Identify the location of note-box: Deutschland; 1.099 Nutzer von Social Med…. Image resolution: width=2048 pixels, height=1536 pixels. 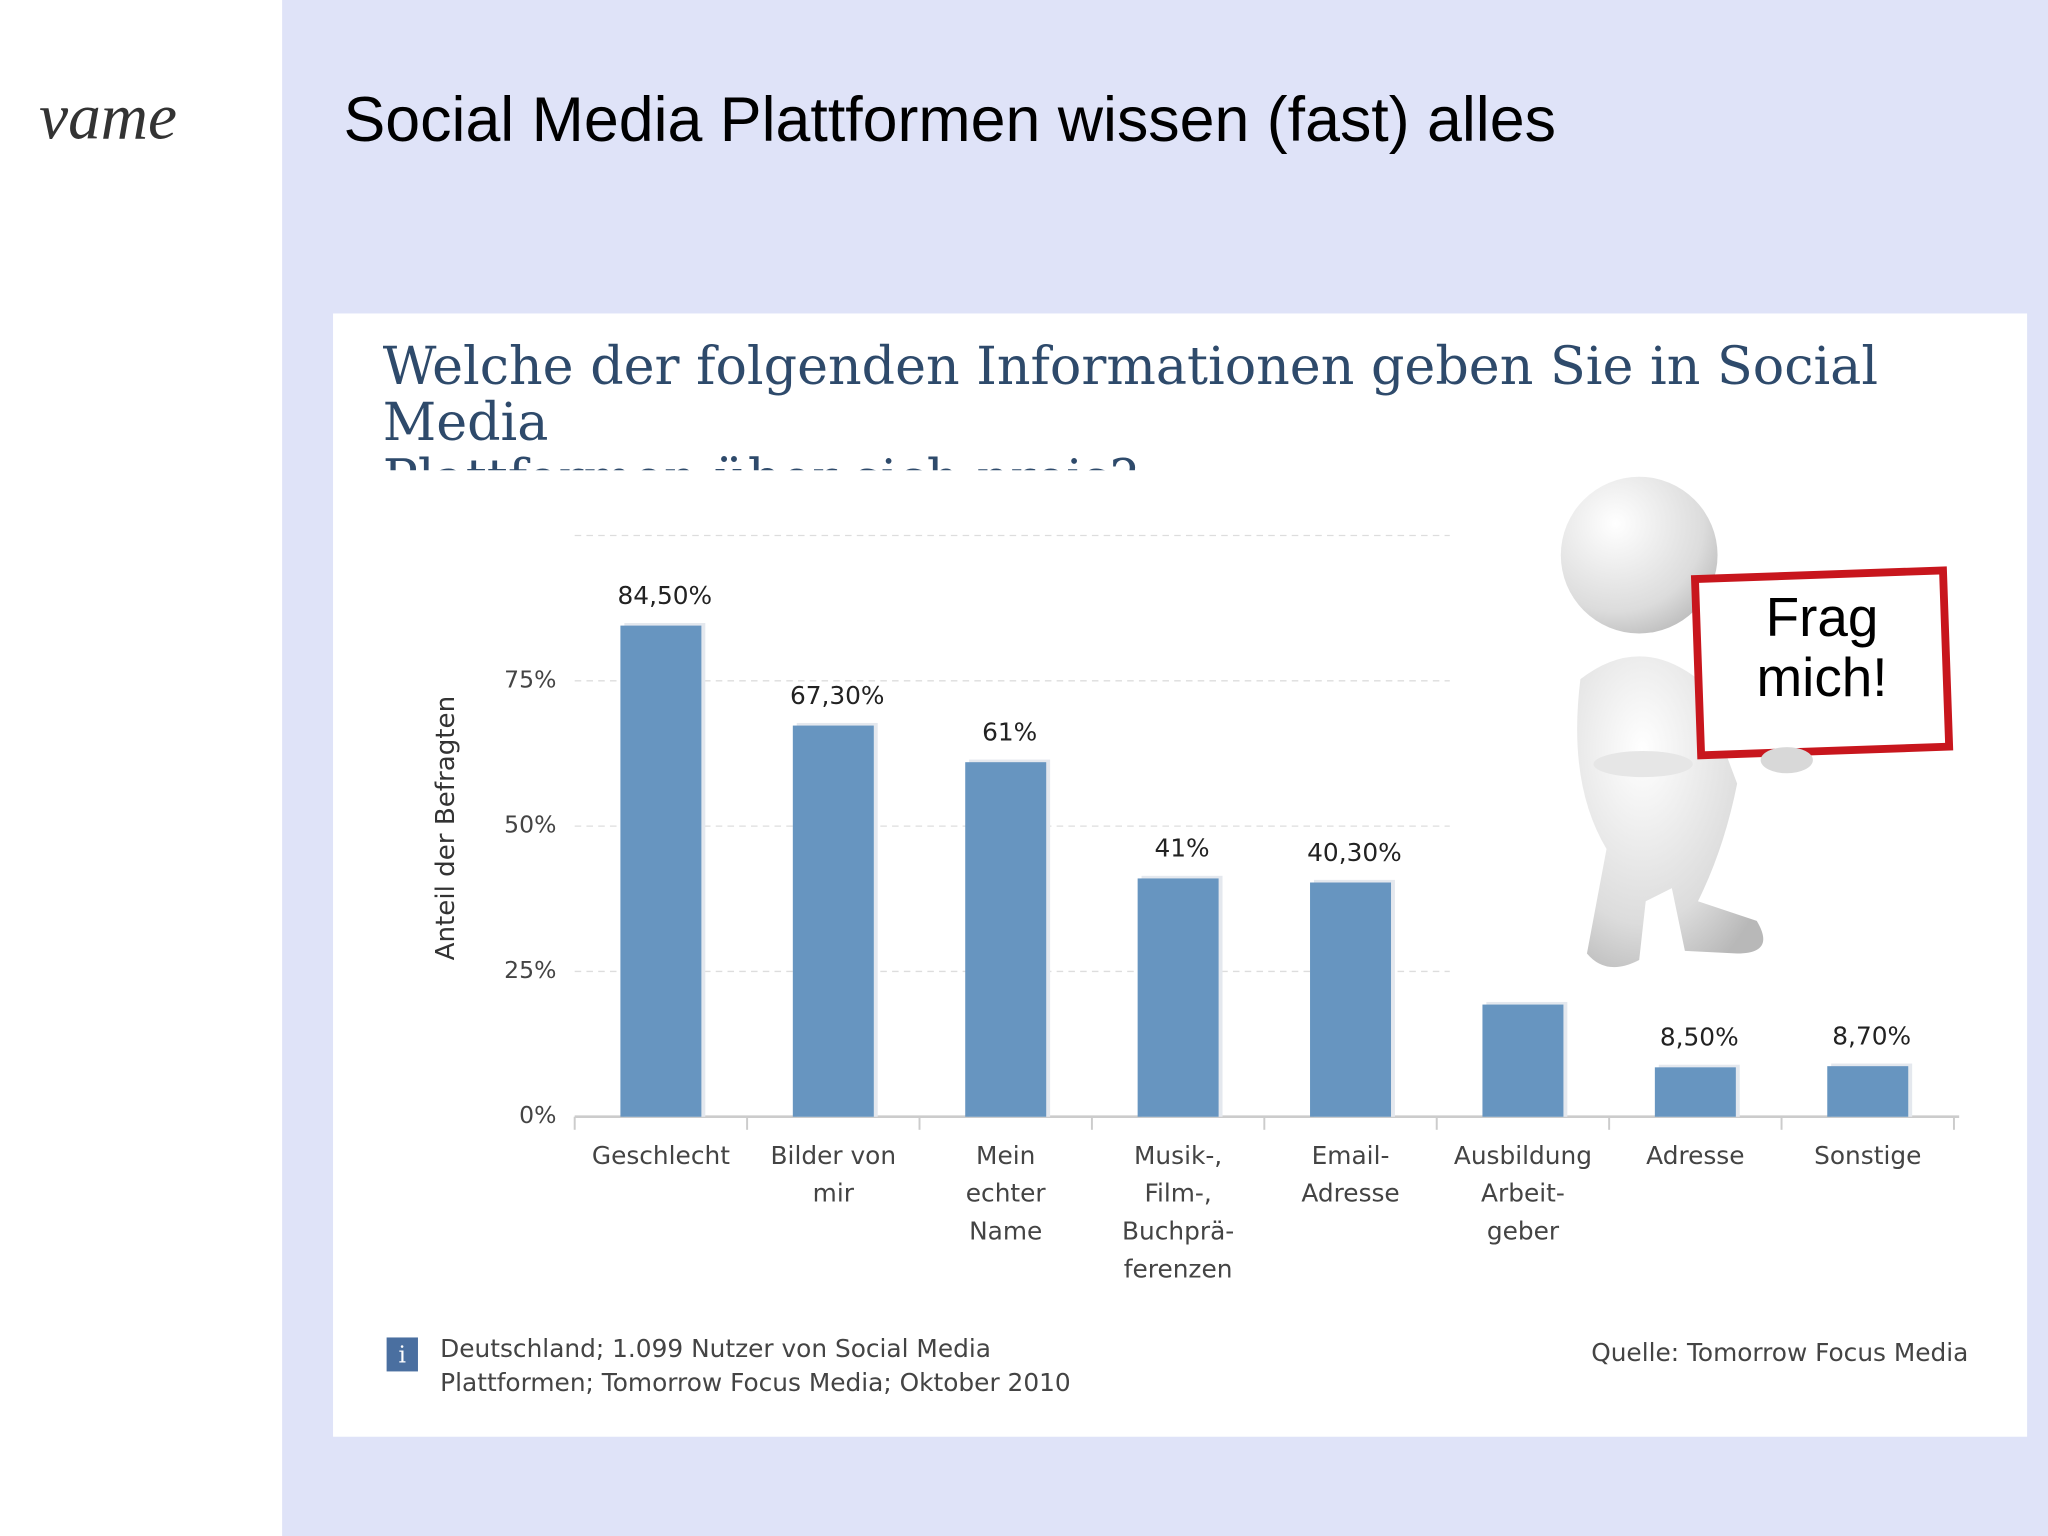
(755, 1366).